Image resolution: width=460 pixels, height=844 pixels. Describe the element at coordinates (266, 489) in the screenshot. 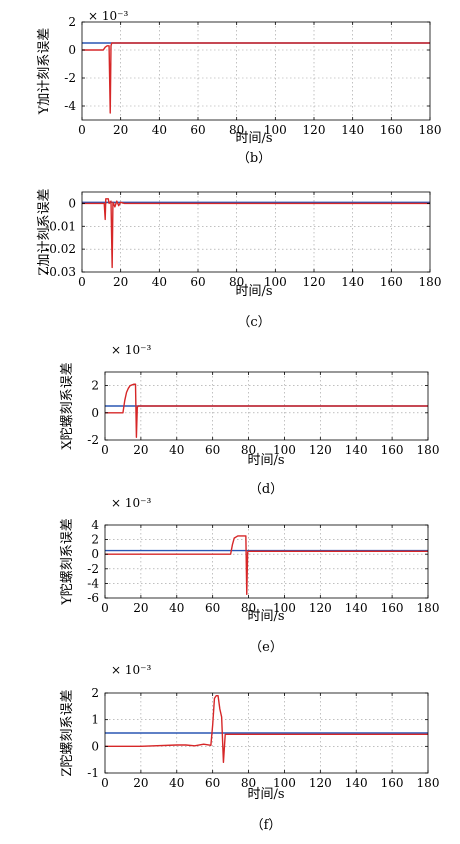

I see `subplot-caption: （d）` at that location.